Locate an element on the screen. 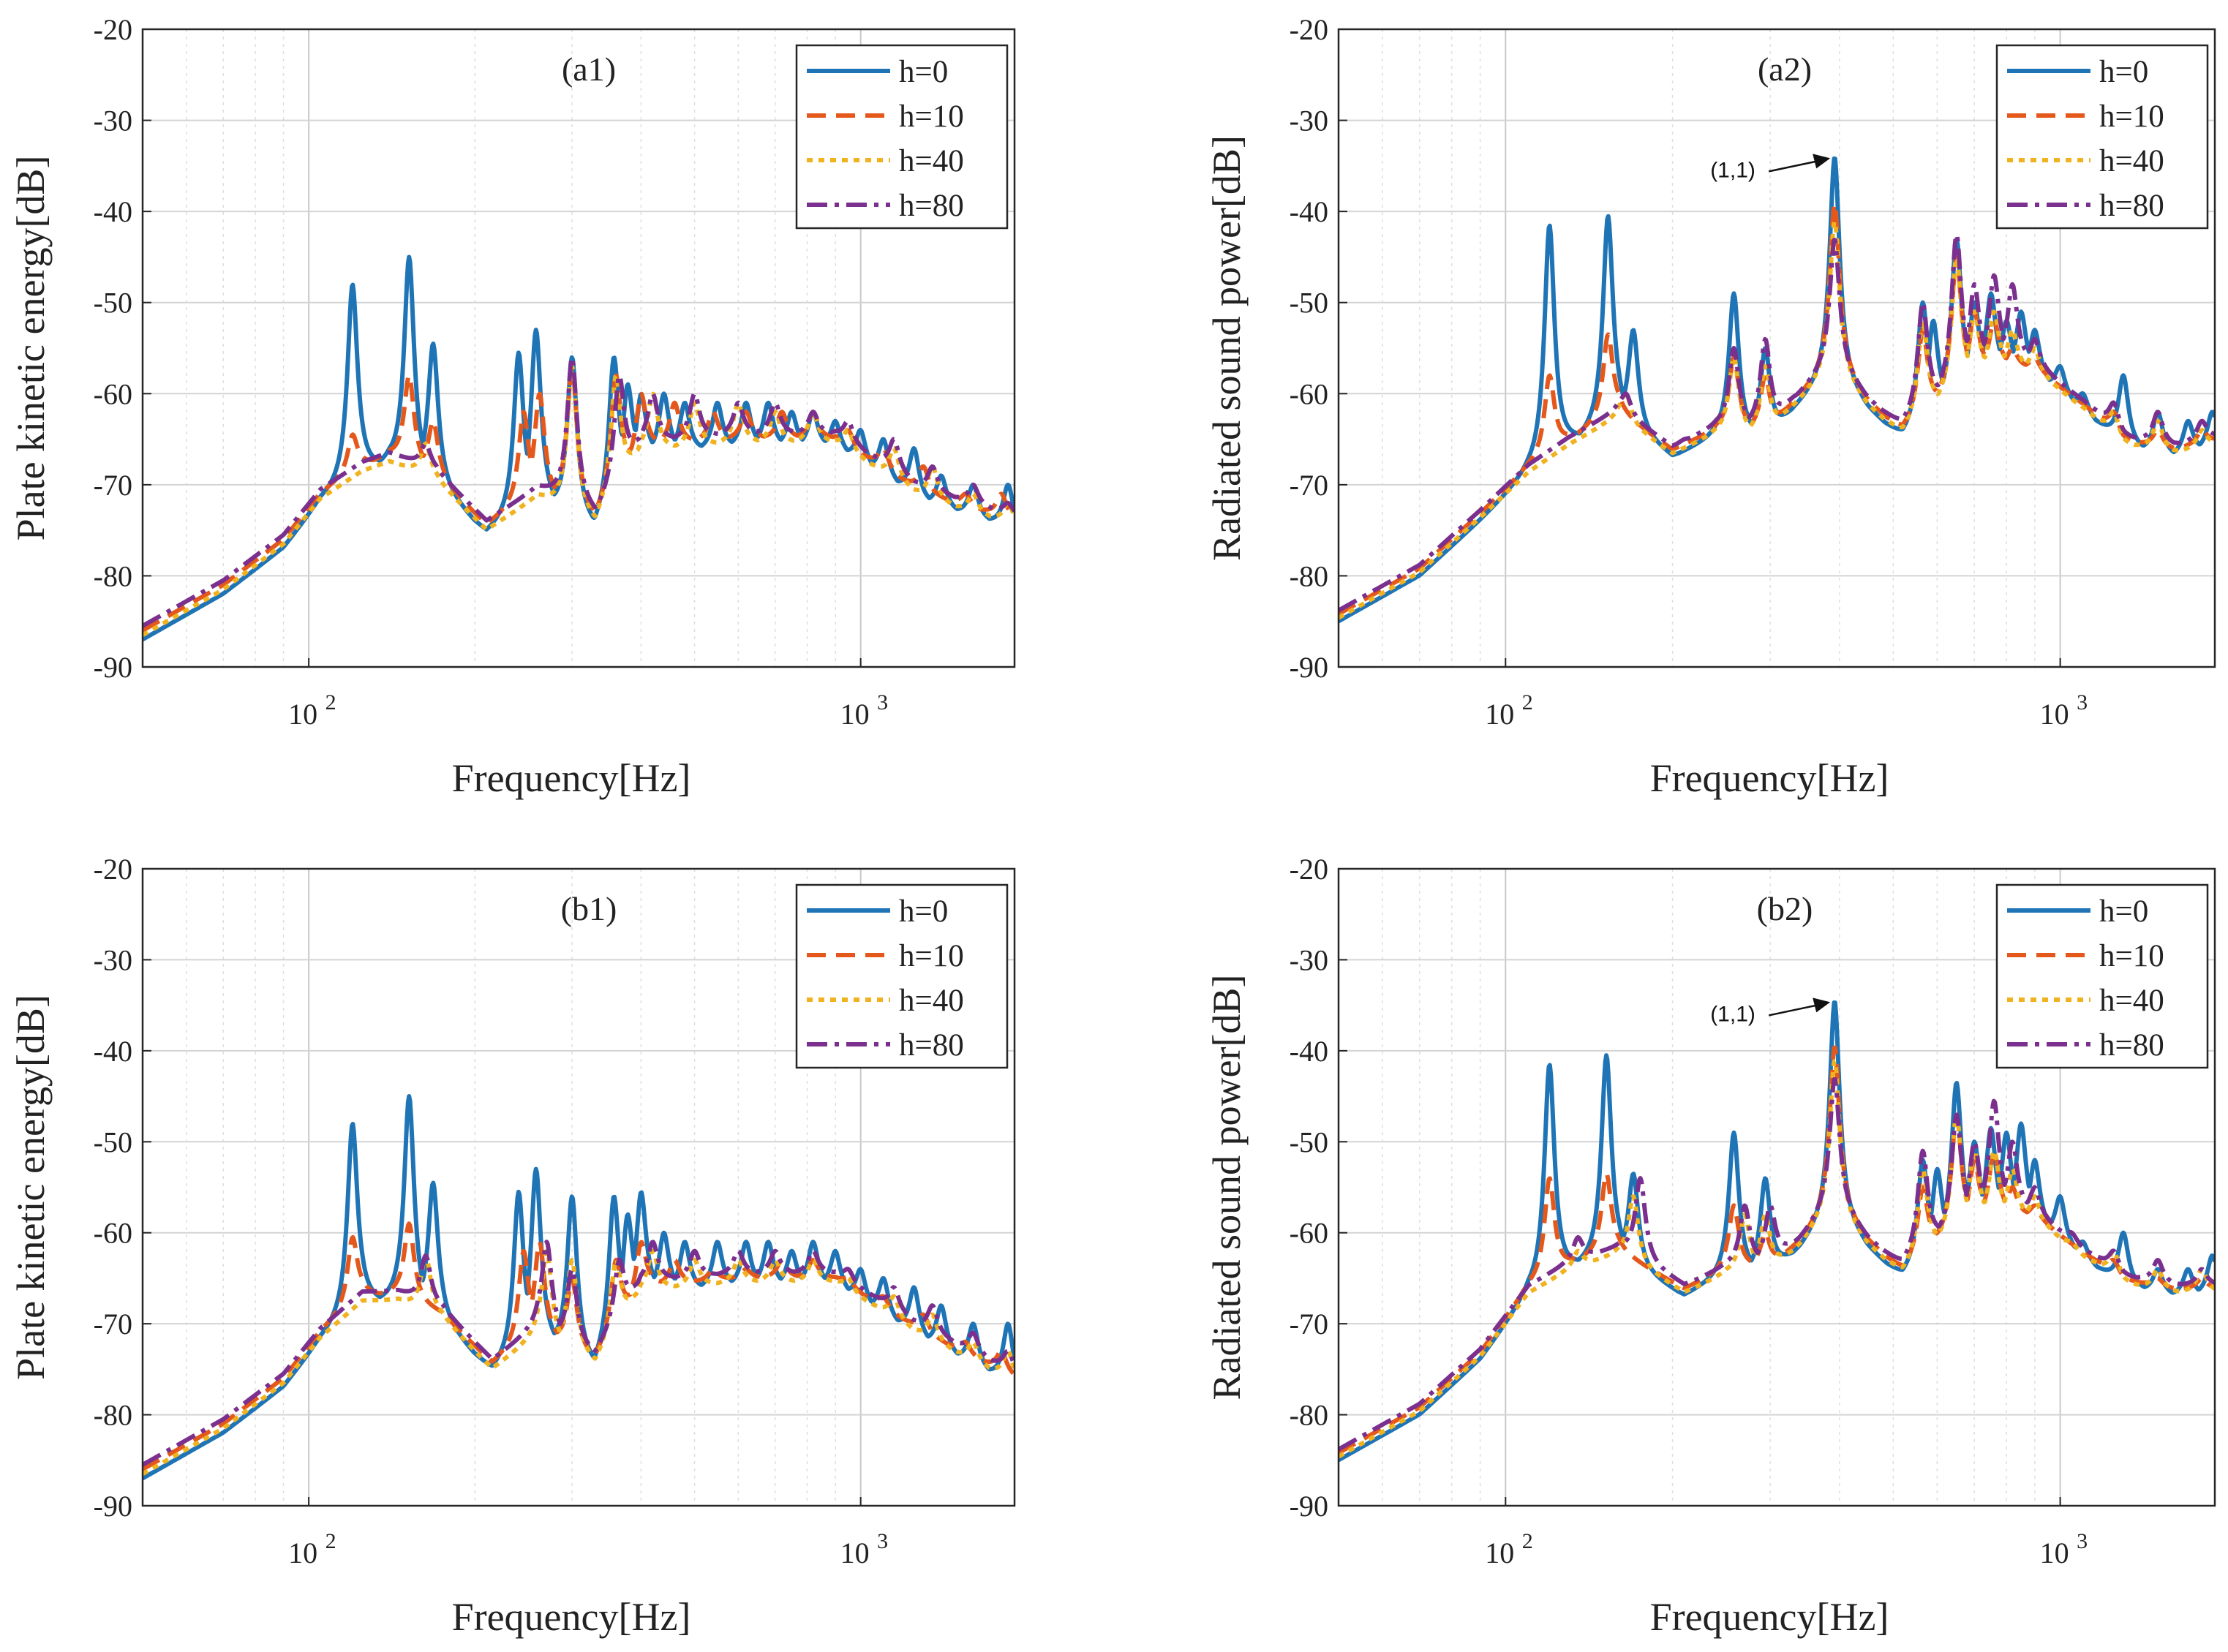  panel-label: (b1) is located at coordinates (589, 909).